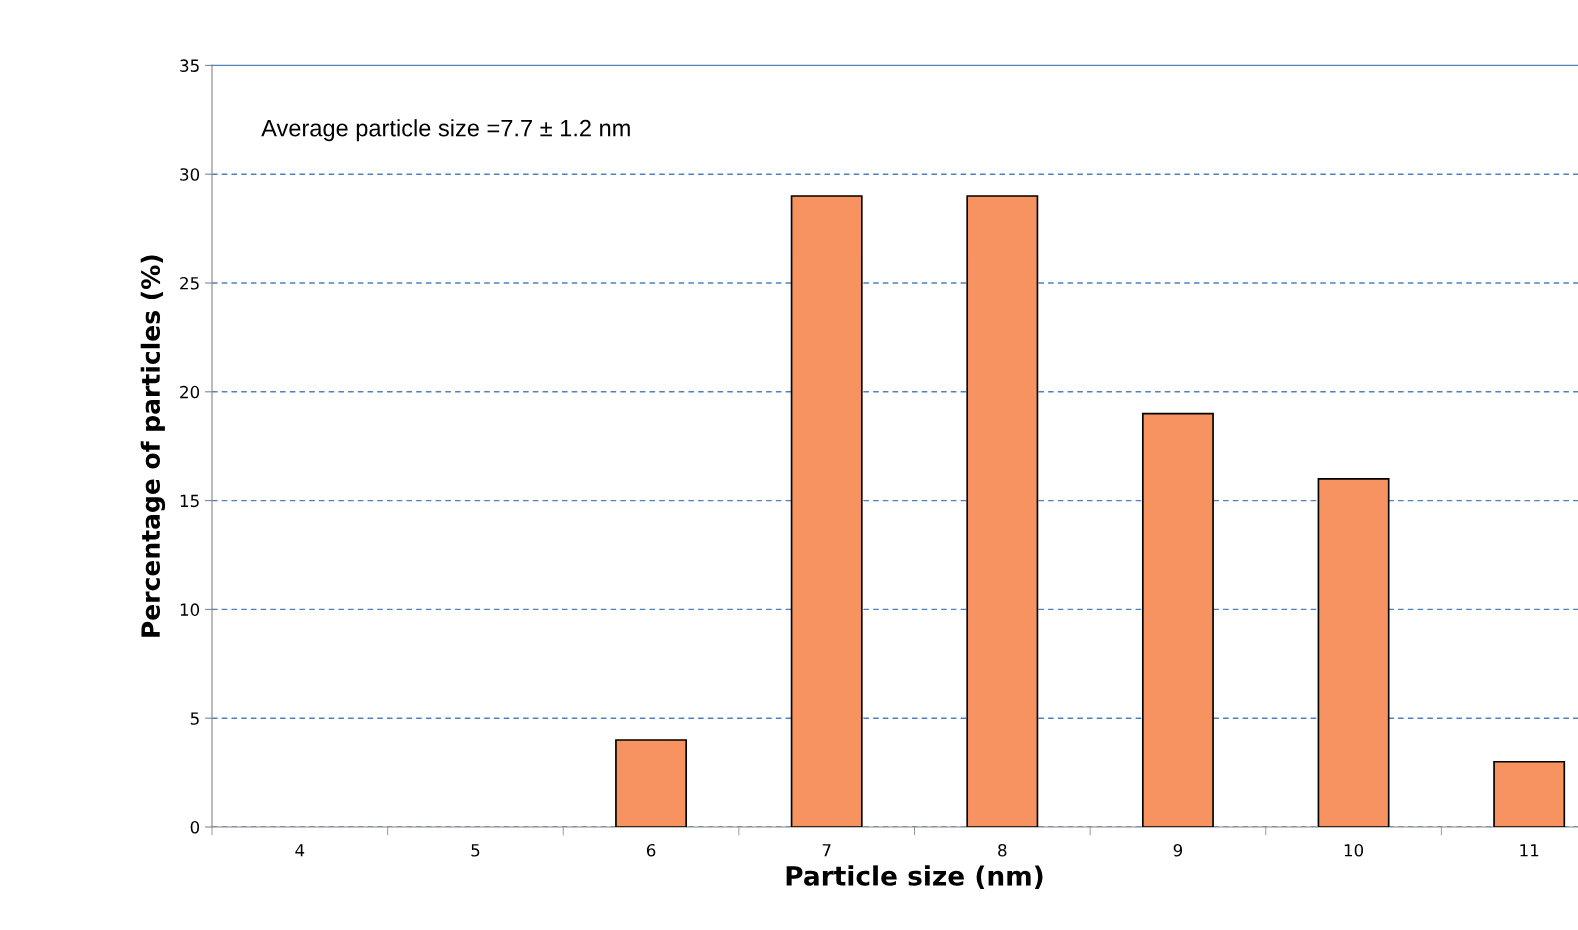 The width and height of the screenshot is (1578, 930). I want to click on y-tick-label: 15, so click(189, 501).